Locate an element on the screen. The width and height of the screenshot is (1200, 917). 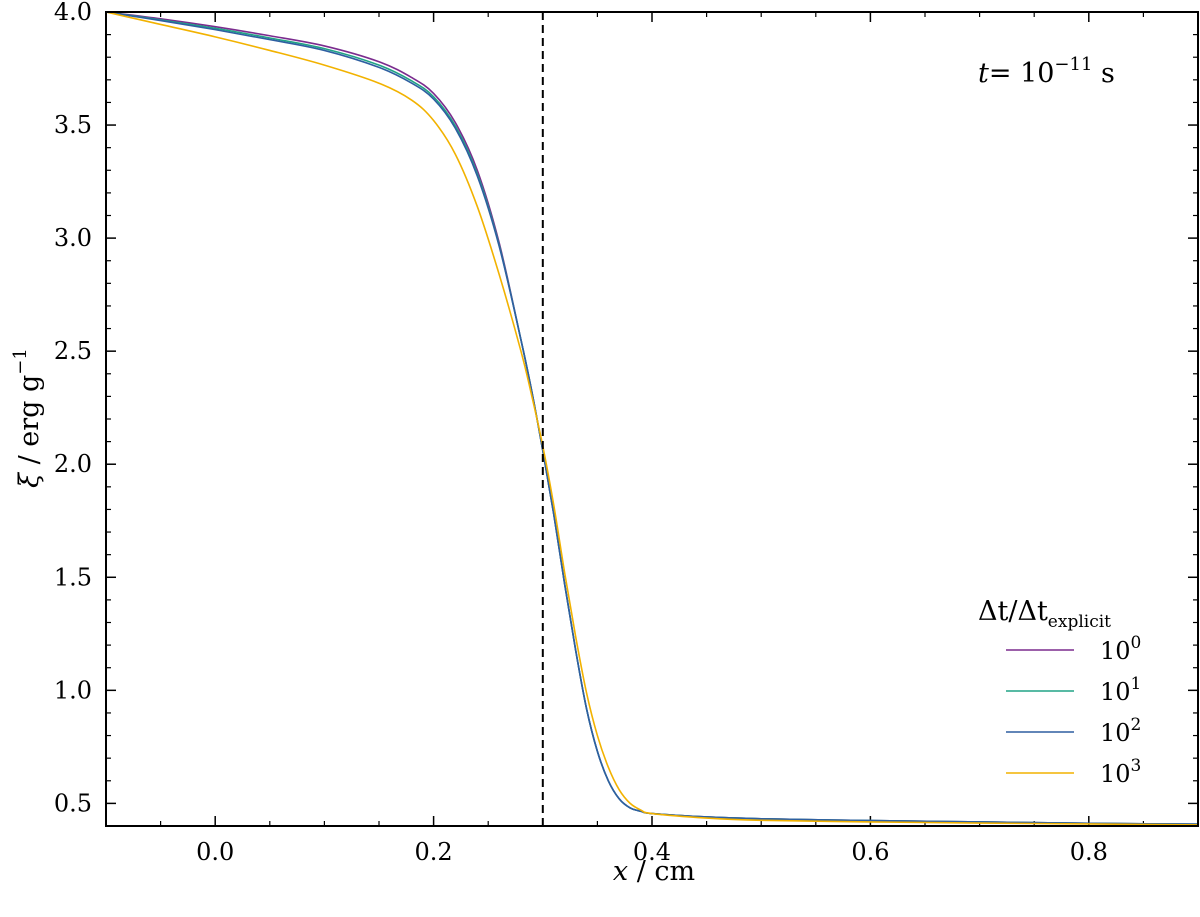
legend-label-2: 102 is located at coordinates (1120, 731).